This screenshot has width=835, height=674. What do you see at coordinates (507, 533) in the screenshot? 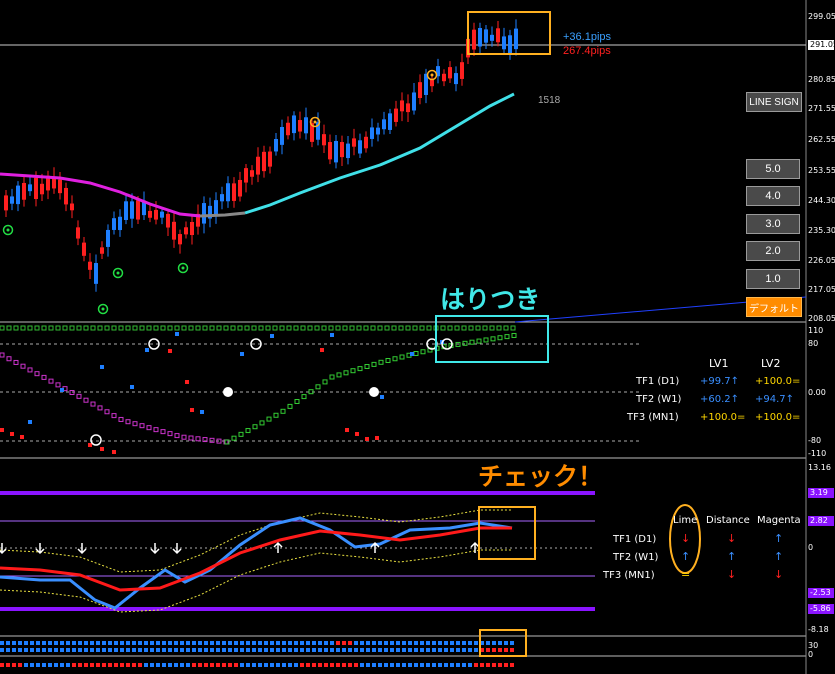
I see `highlight-box-osc2` at bounding box center [507, 533].